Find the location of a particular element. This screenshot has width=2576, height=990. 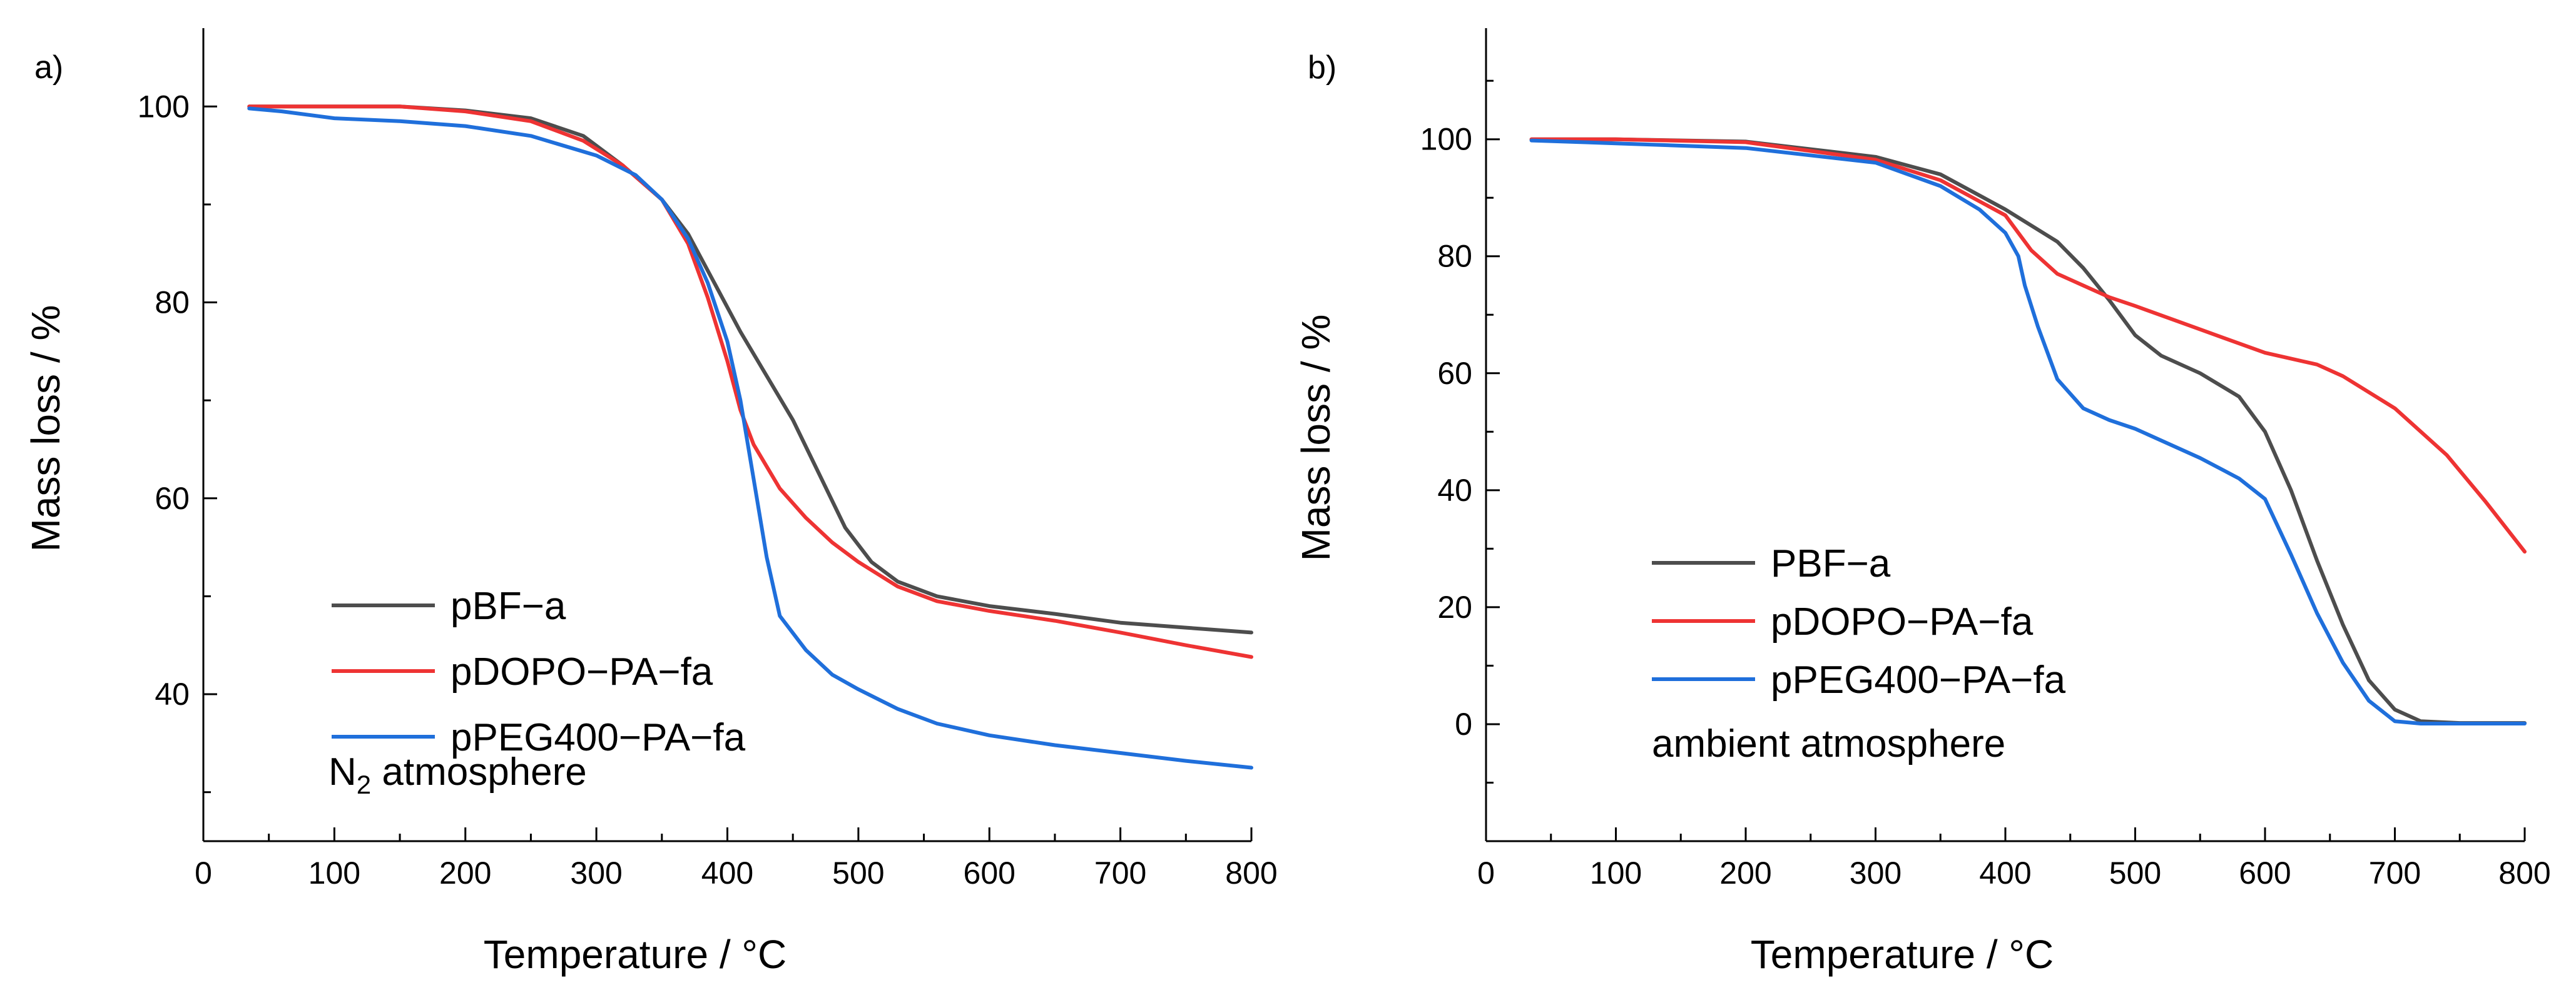

legend-label: PBF−a is located at coordinates (1831, 563).